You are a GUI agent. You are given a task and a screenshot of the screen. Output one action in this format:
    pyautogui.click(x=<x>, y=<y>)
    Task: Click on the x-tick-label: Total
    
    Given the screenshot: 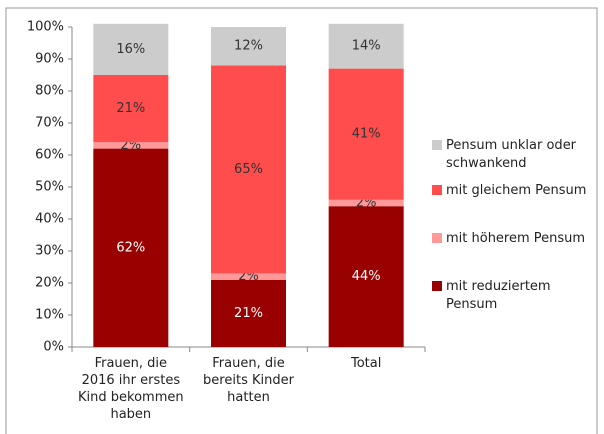 What is the action you would take?
    pyautogui.click(x=365, y=363)
    